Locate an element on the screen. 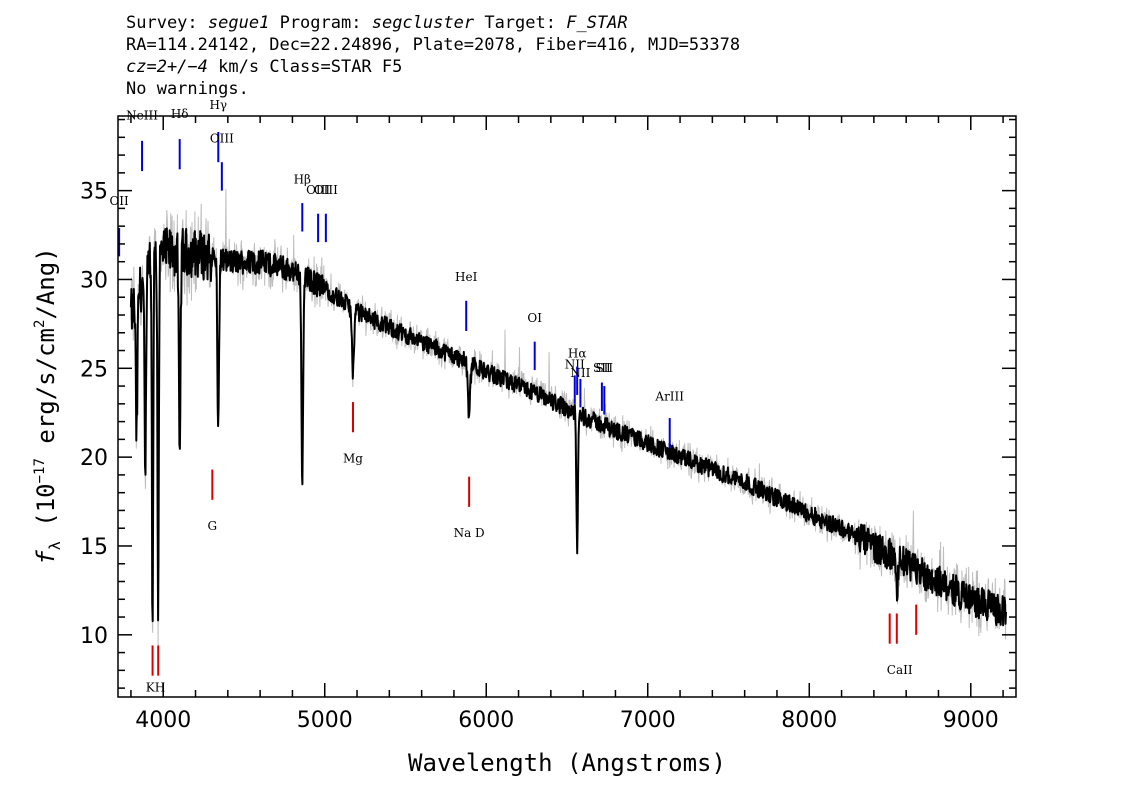  x-axis-title: Wavelength (Angstroms) is located at coordinates (567, 763).